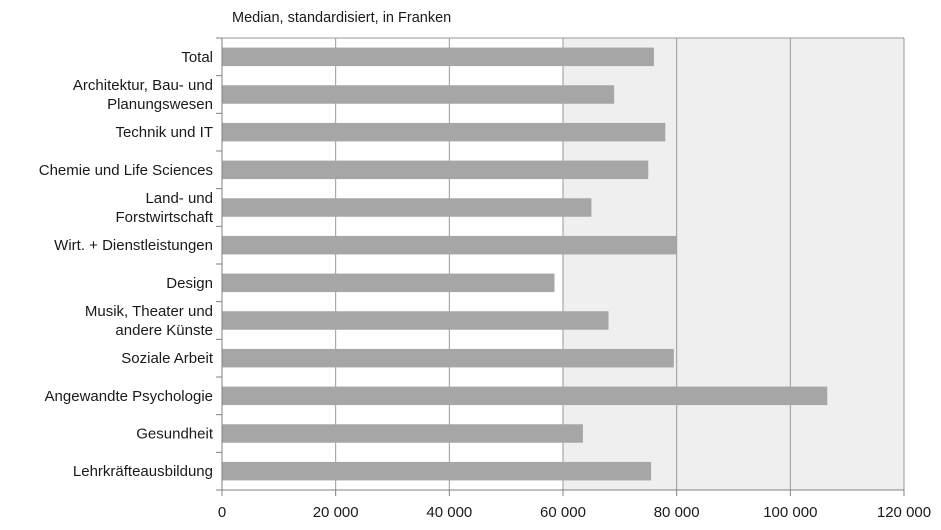 The width and height of the screenshot is (941, 530). I want to click on category-label: Design, so click(189, 283).